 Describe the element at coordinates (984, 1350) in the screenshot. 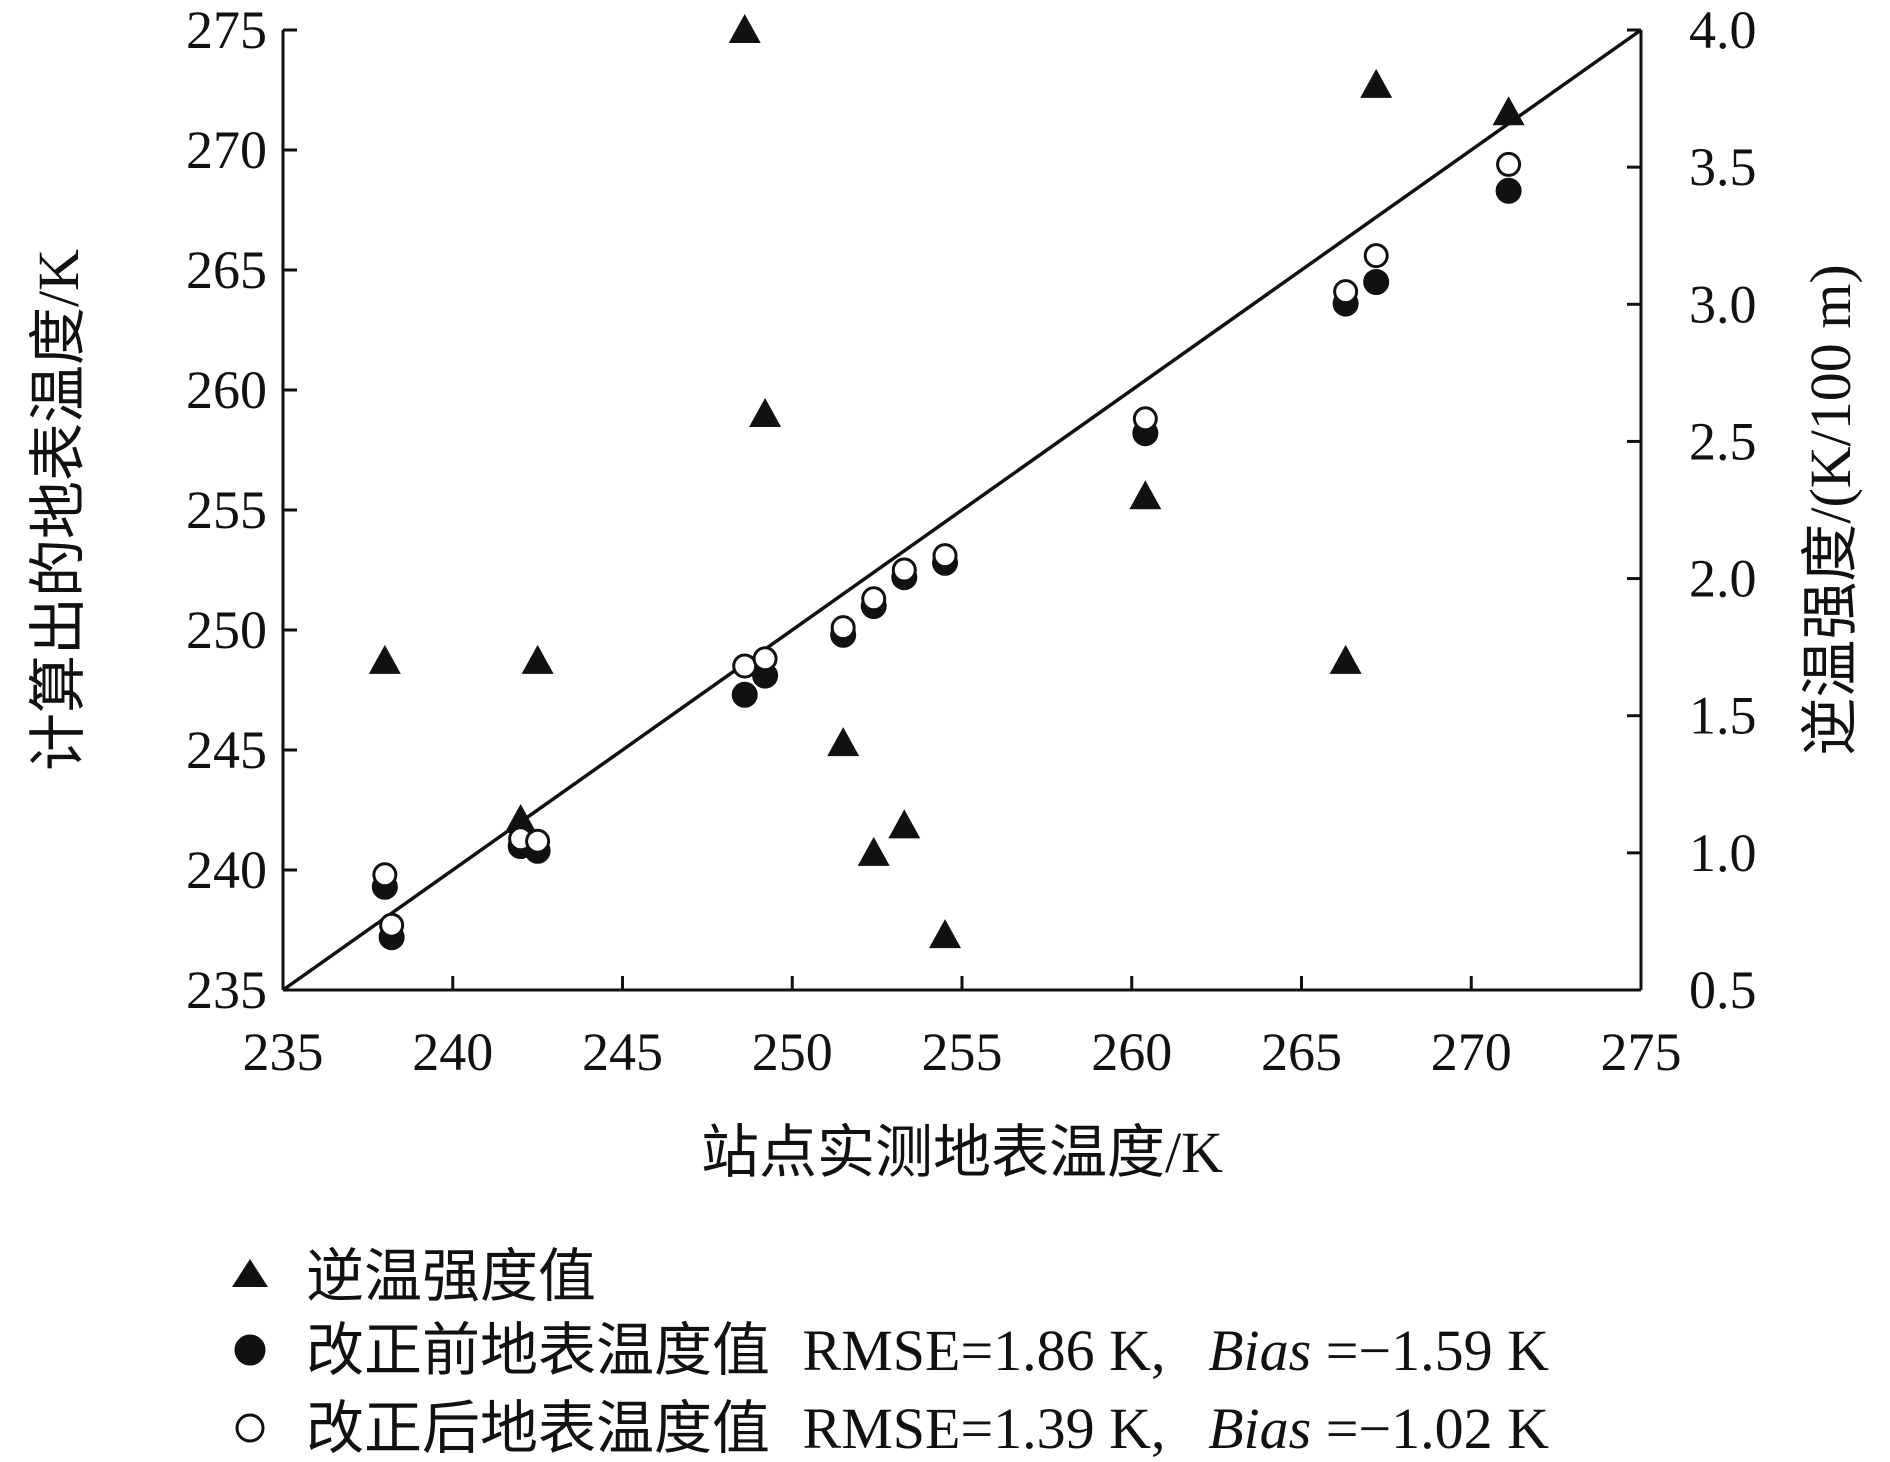

I see `legend-before-rmse: RMSE=1.86 K,` at that location.